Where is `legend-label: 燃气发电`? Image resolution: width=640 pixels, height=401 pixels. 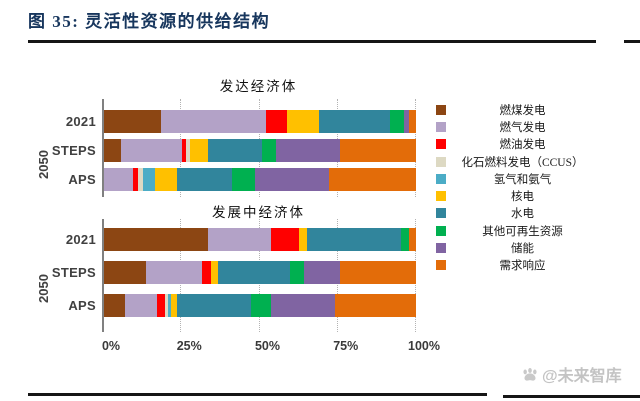 legend-label: 燃气发电 is located at coordinates (522, 127).